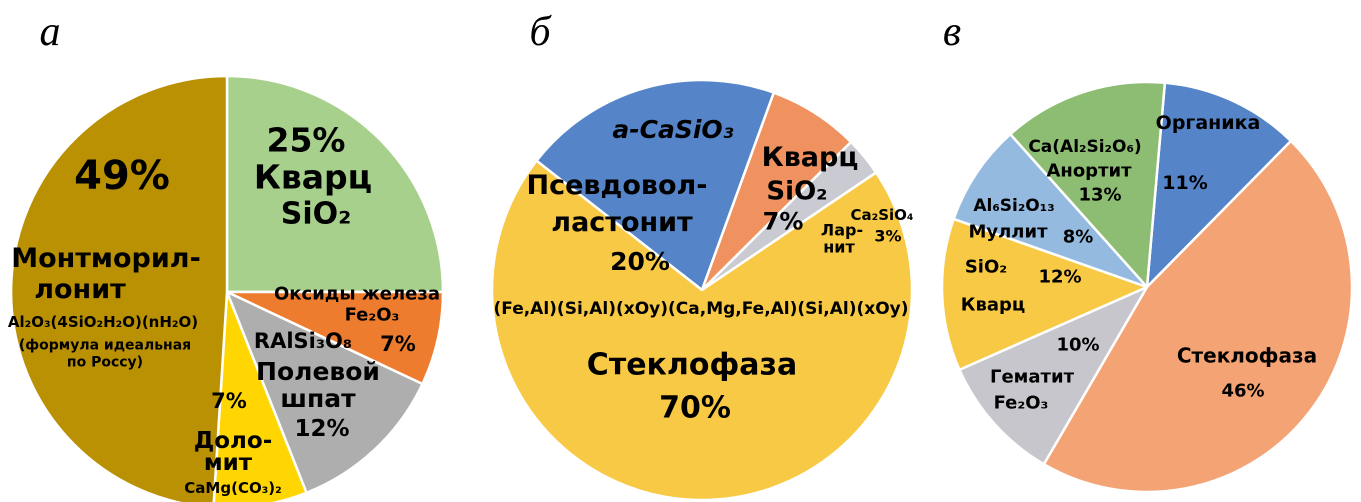 The width and height of the screenshot is (1361, 502). Describe the element at coordinates (540, 32) in the screenshot. I see `panel-letter-b: б` at that location.